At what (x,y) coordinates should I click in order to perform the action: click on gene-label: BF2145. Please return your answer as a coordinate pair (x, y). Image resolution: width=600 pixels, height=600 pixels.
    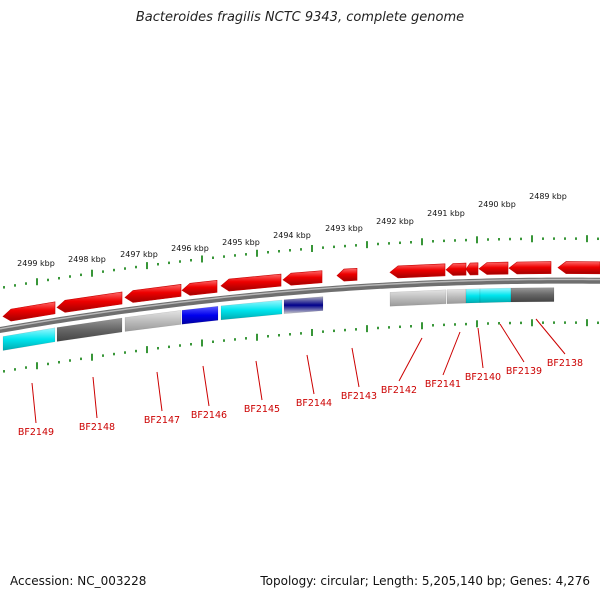
    Looking at the image, I should click on (262, 409).